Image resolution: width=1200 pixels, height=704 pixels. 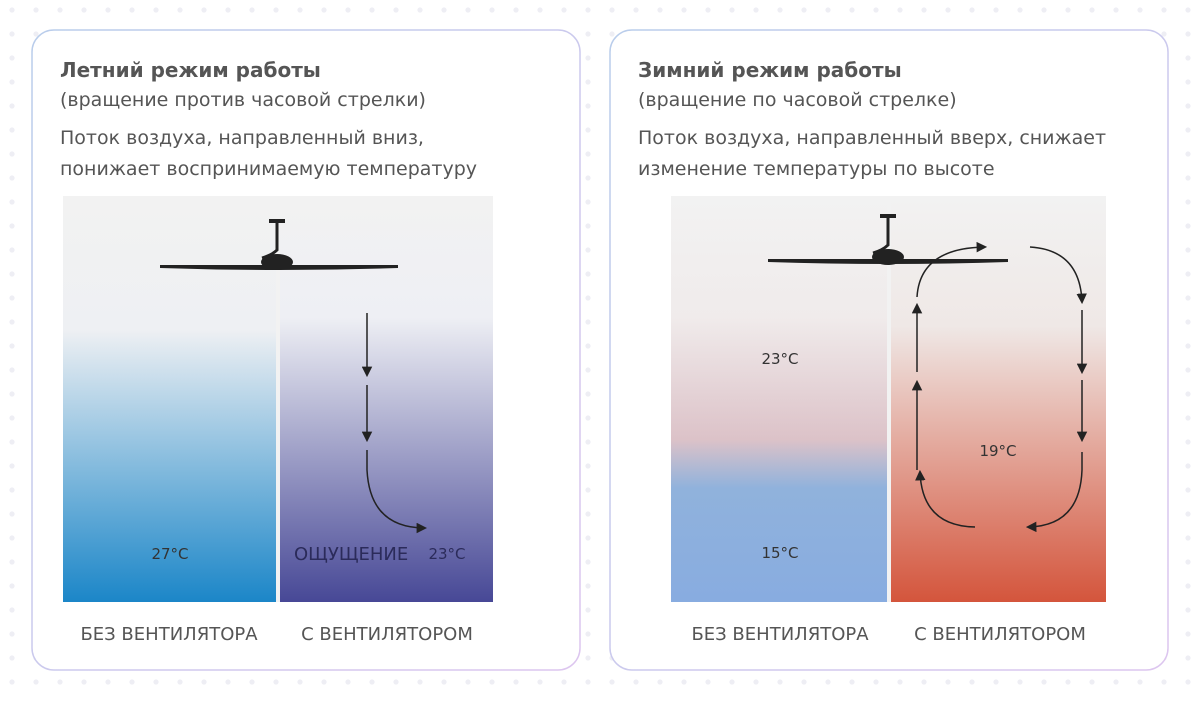 I want to click on description-line: изменение температуры по высоте, so click(x=816, y=169).